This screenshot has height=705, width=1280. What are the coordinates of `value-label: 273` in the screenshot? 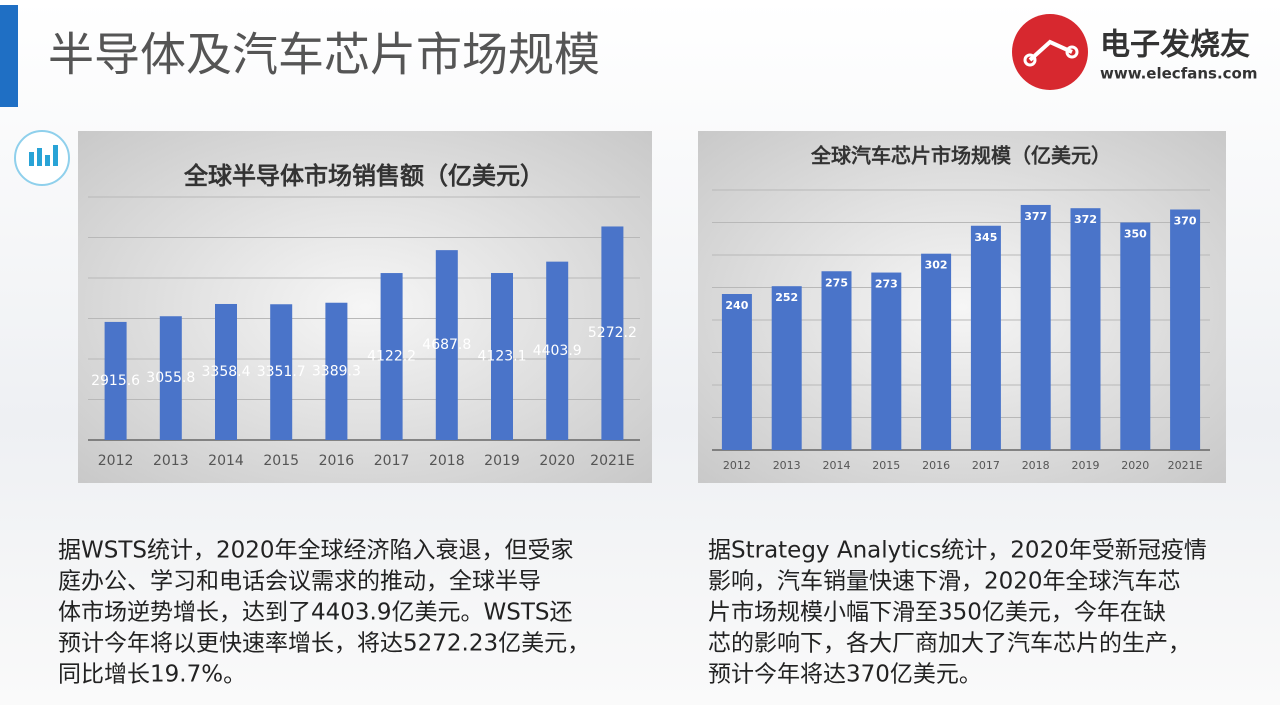 It's located at (886, 284).